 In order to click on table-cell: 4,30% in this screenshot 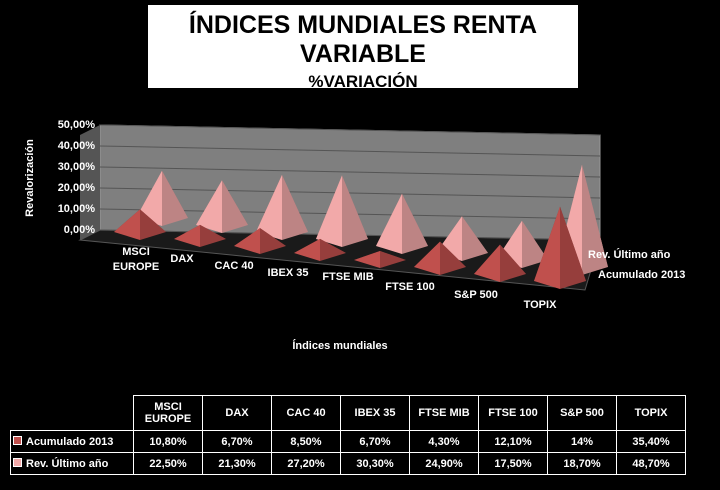, I will do `click(444, 441)`.